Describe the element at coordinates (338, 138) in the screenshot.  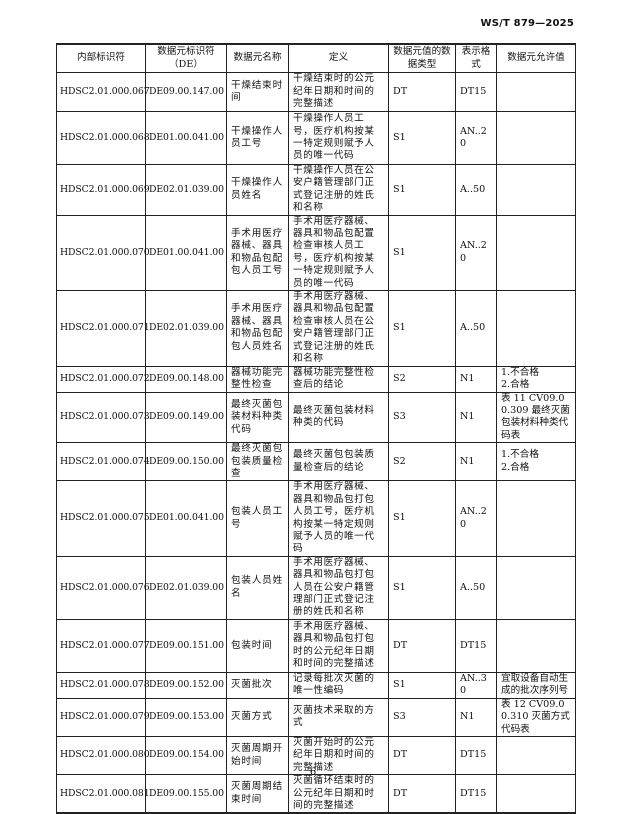
I see `definition-cell: 干燥操作人员工号，医疗机构按某一特定规则赋予人员的唯一代码` at that location.